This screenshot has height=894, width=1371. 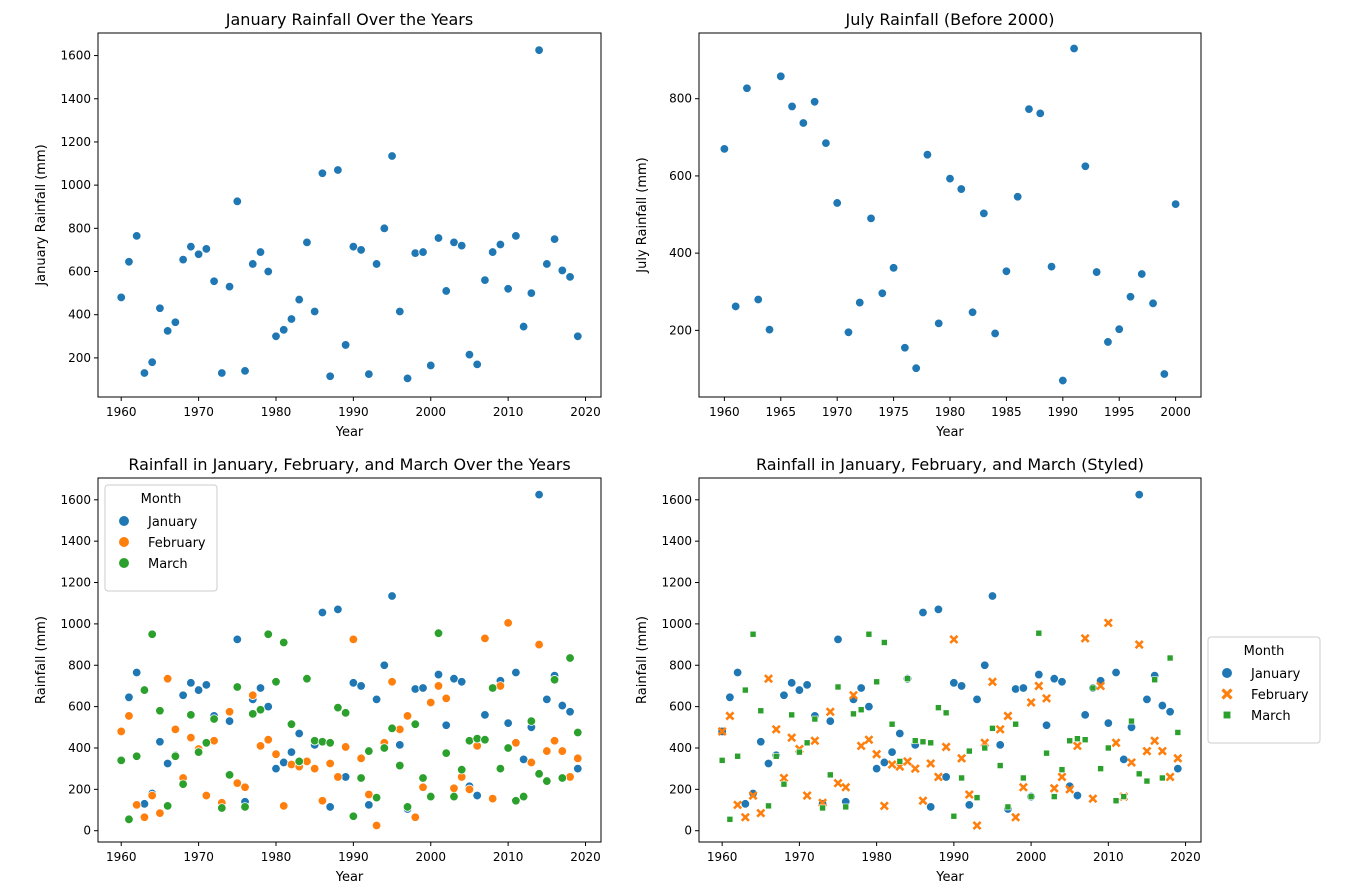 I want to click on x-tick-label: 2020, so click(x=1185, y=857).